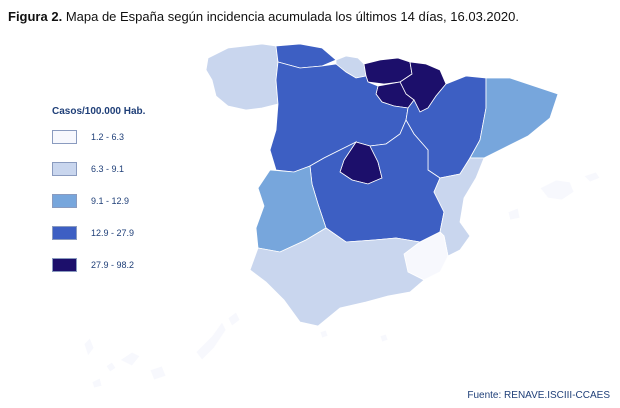 Image resolution: width=620 pixels, height=408 pixels. What do you see at coordinates (514, 214) in the screenshot?
I see `region-baleares-ibiza: Islas Baleares` at bounding box center [514, 214].